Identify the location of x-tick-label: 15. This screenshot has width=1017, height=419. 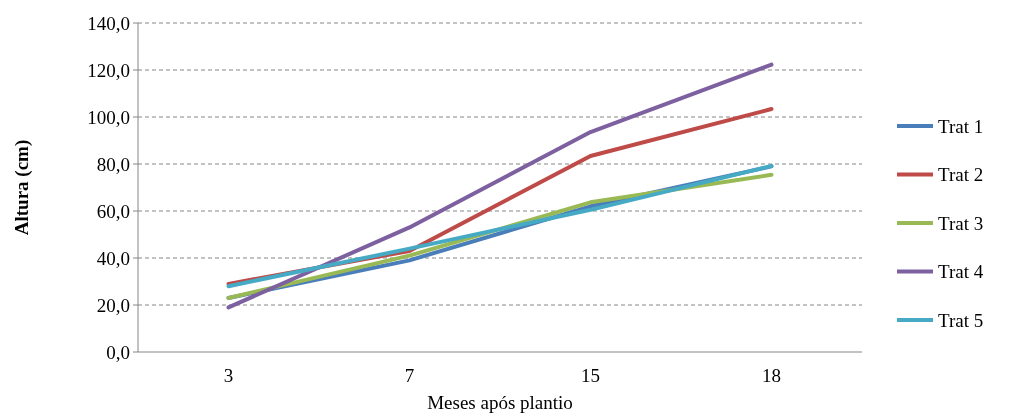
(590, 375).